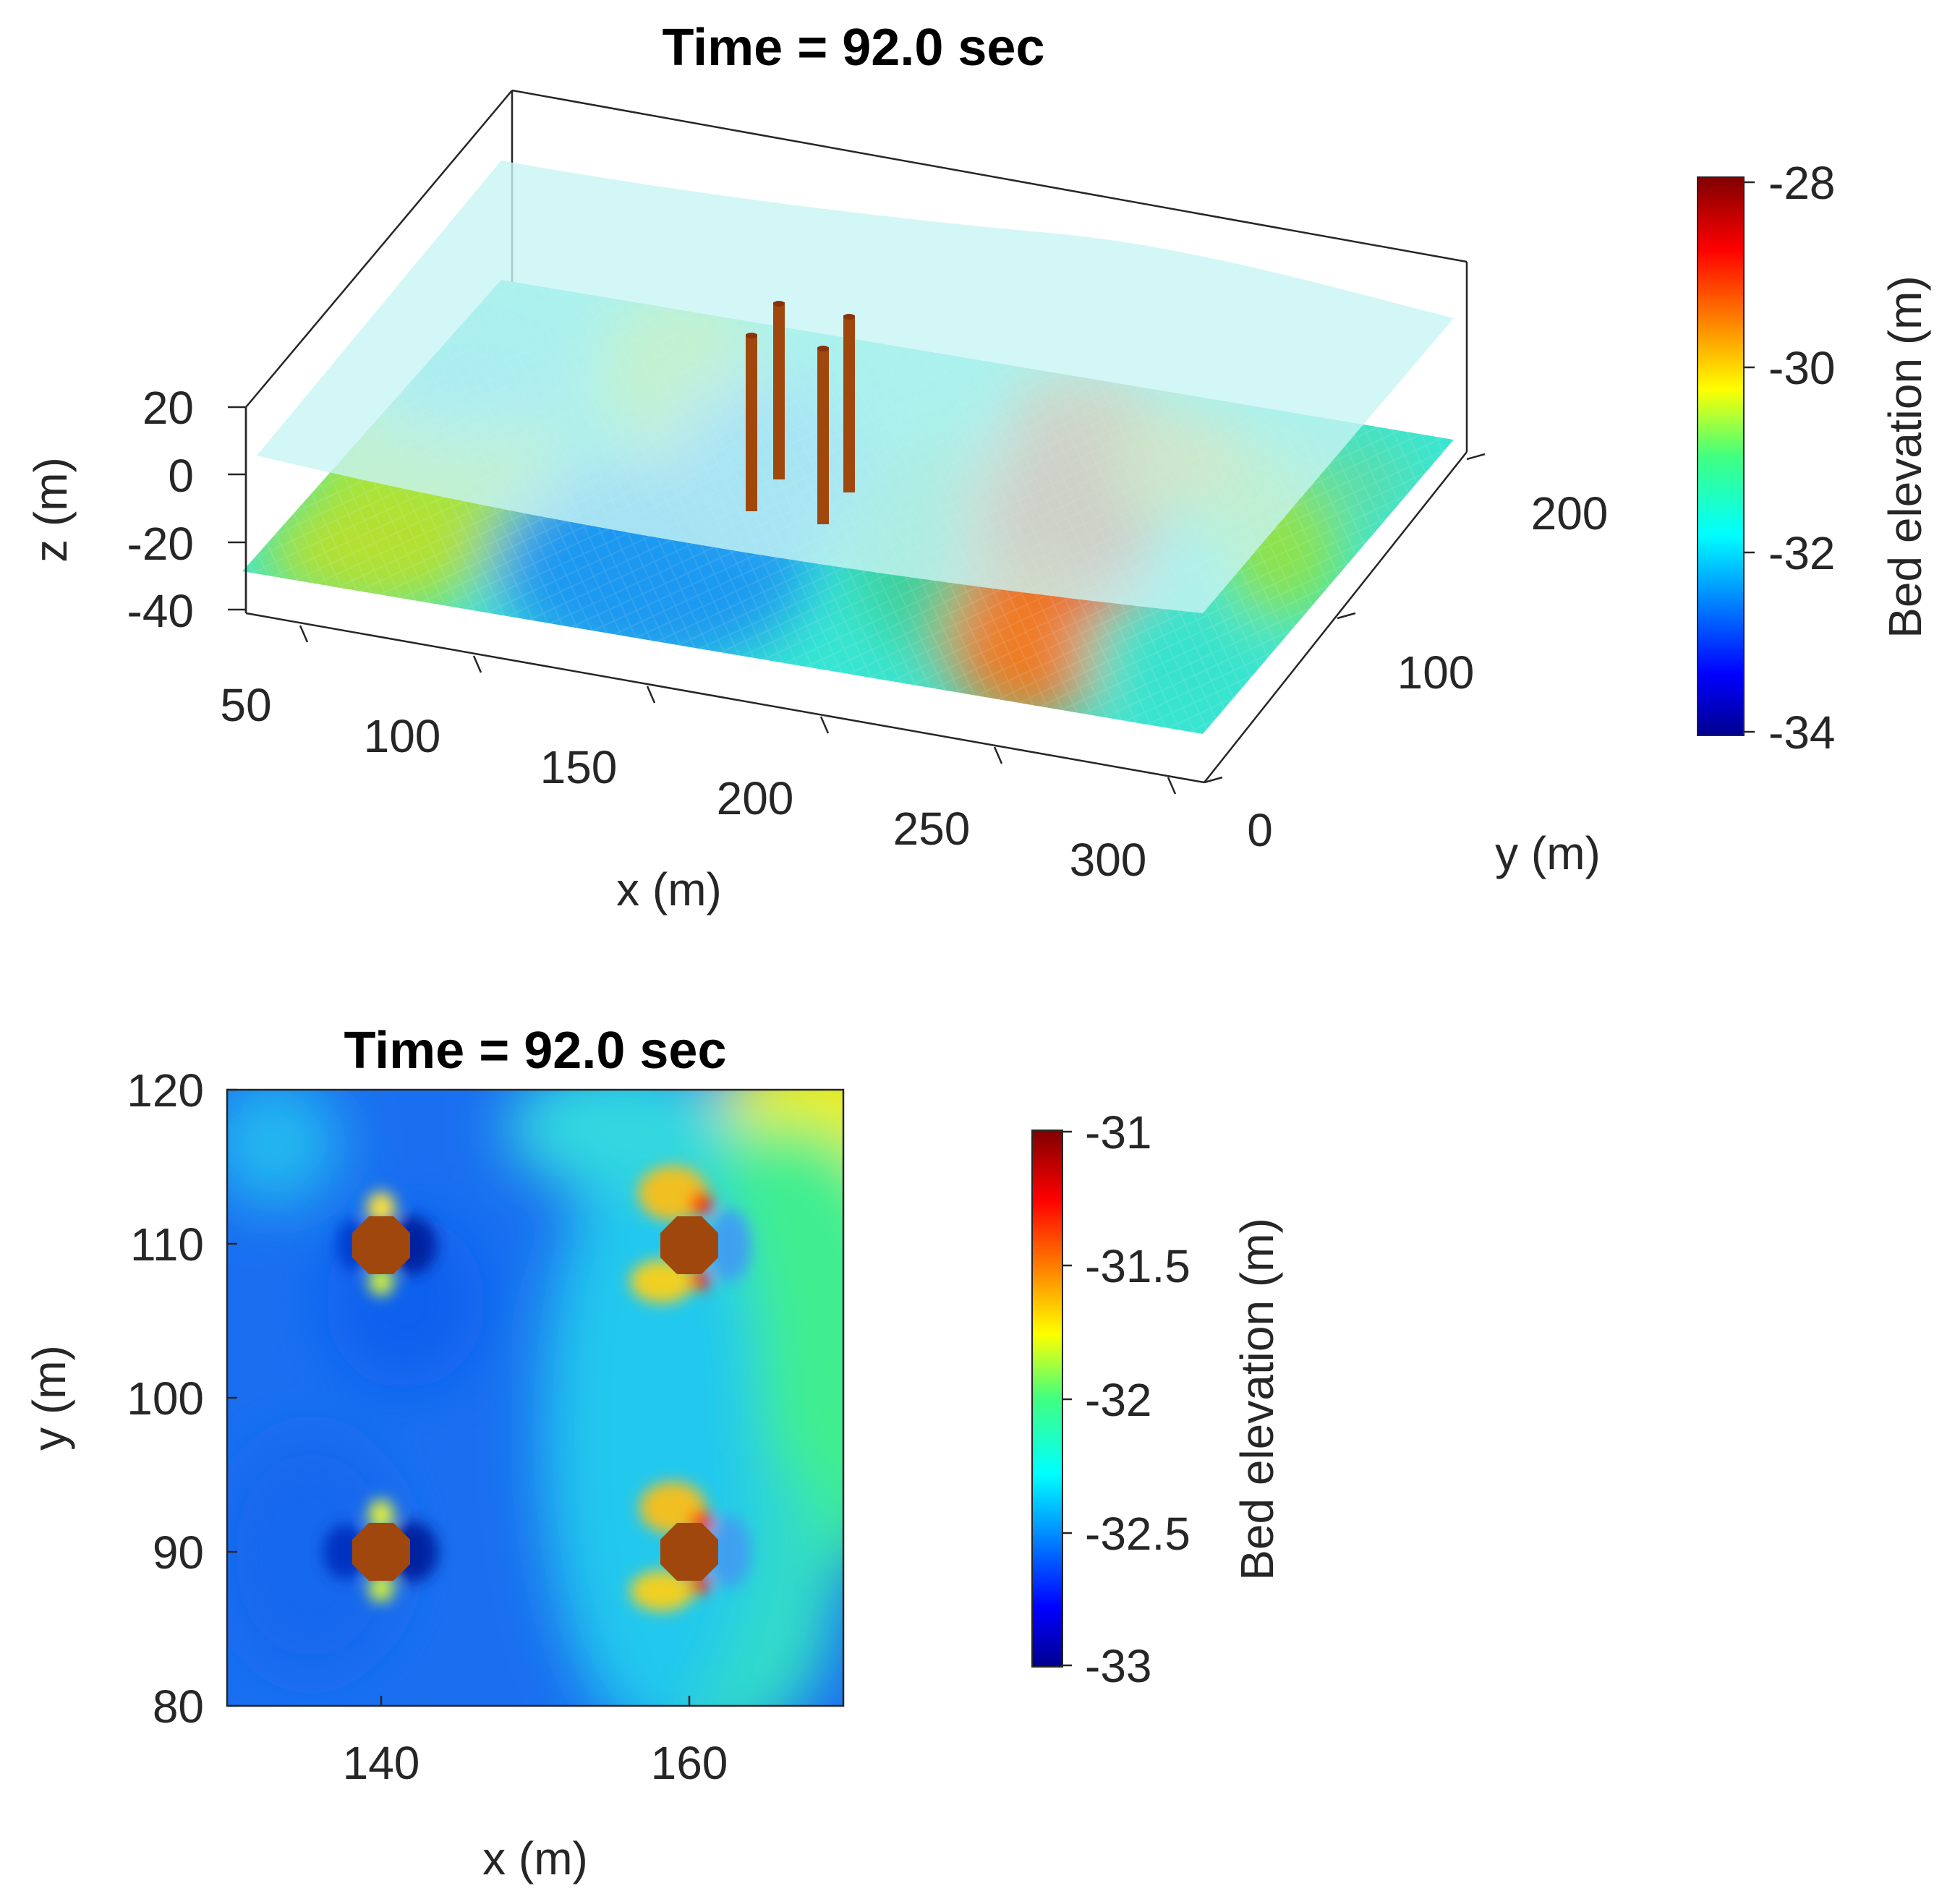  Describe the element at coordinates (1802, 183) in the screenshot. I see `colorbar-tick-label: -28` at that location.